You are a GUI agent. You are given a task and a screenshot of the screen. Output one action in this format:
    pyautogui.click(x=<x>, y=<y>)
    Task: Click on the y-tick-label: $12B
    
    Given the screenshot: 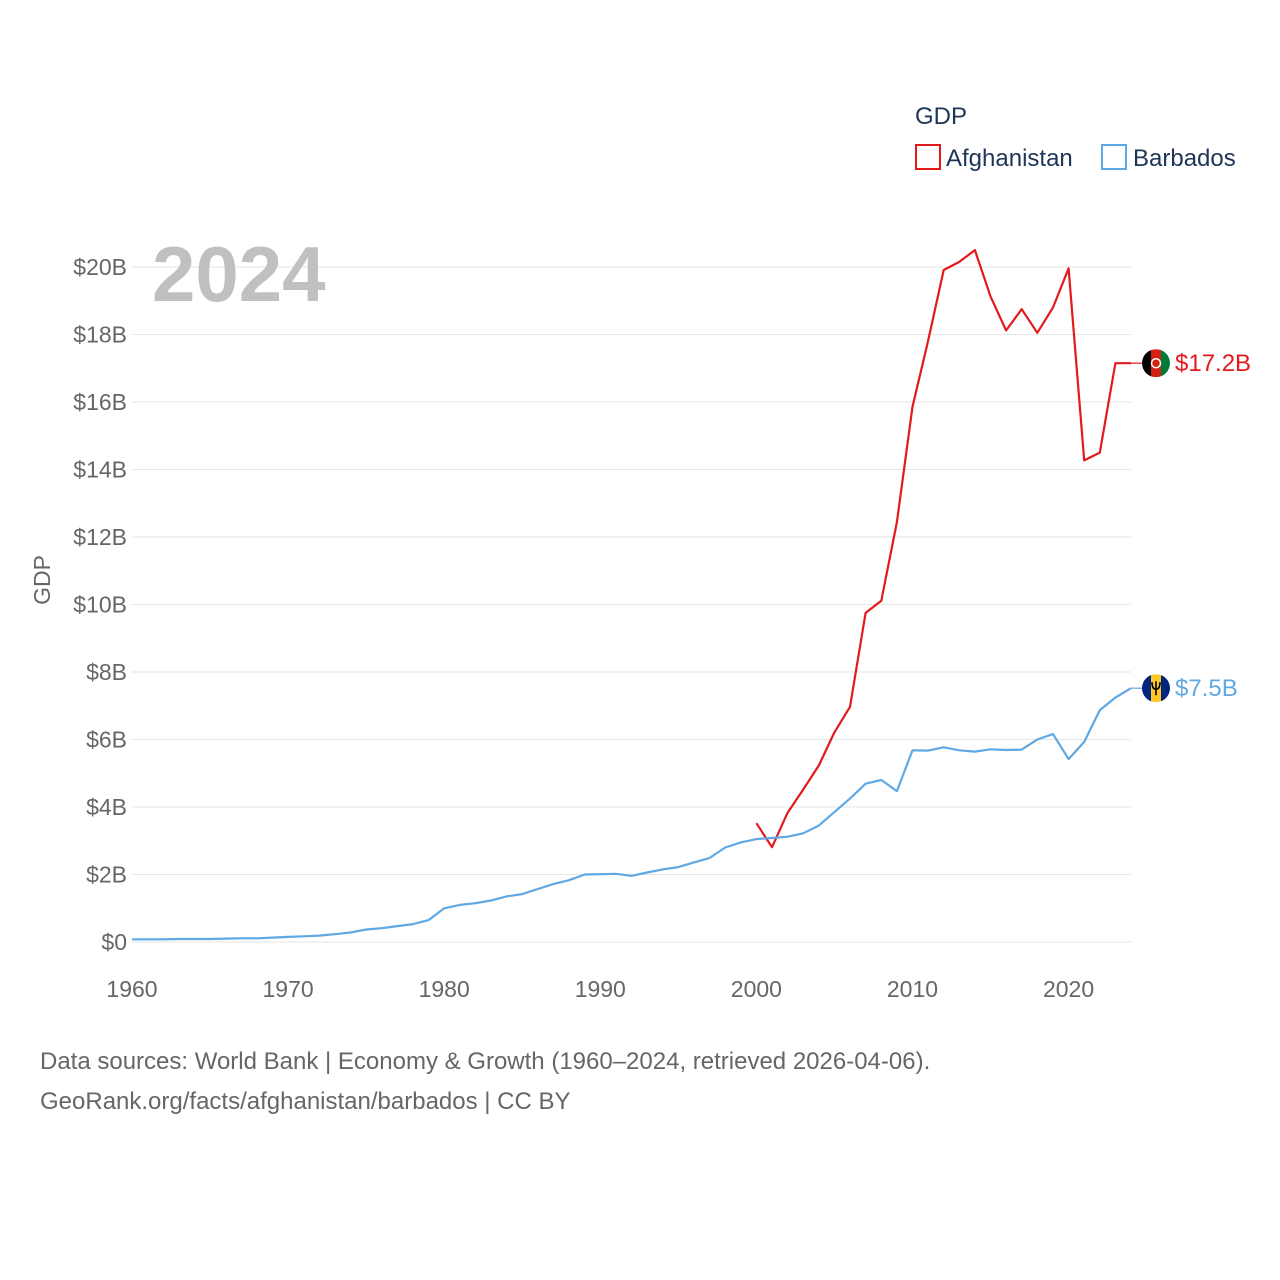 What is the action you would take?
    pyautogui.click(x=100, y=537)
    